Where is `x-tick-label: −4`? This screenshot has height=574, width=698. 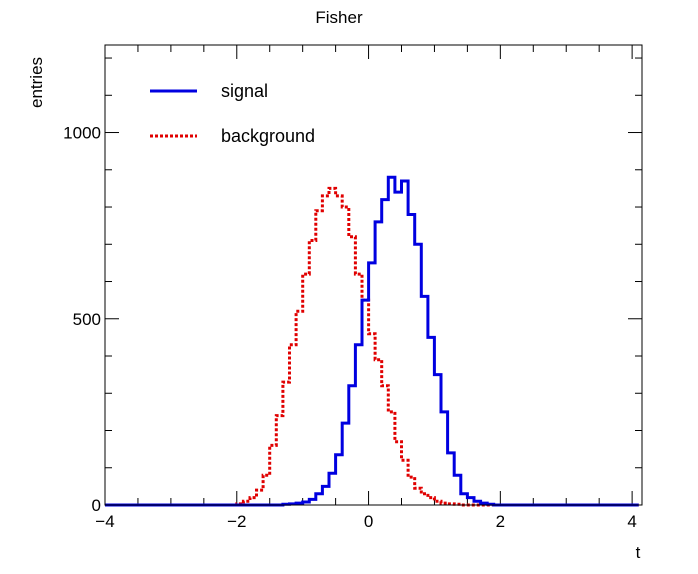
x-tick-label: −4 is located at coordinates (104, 521).